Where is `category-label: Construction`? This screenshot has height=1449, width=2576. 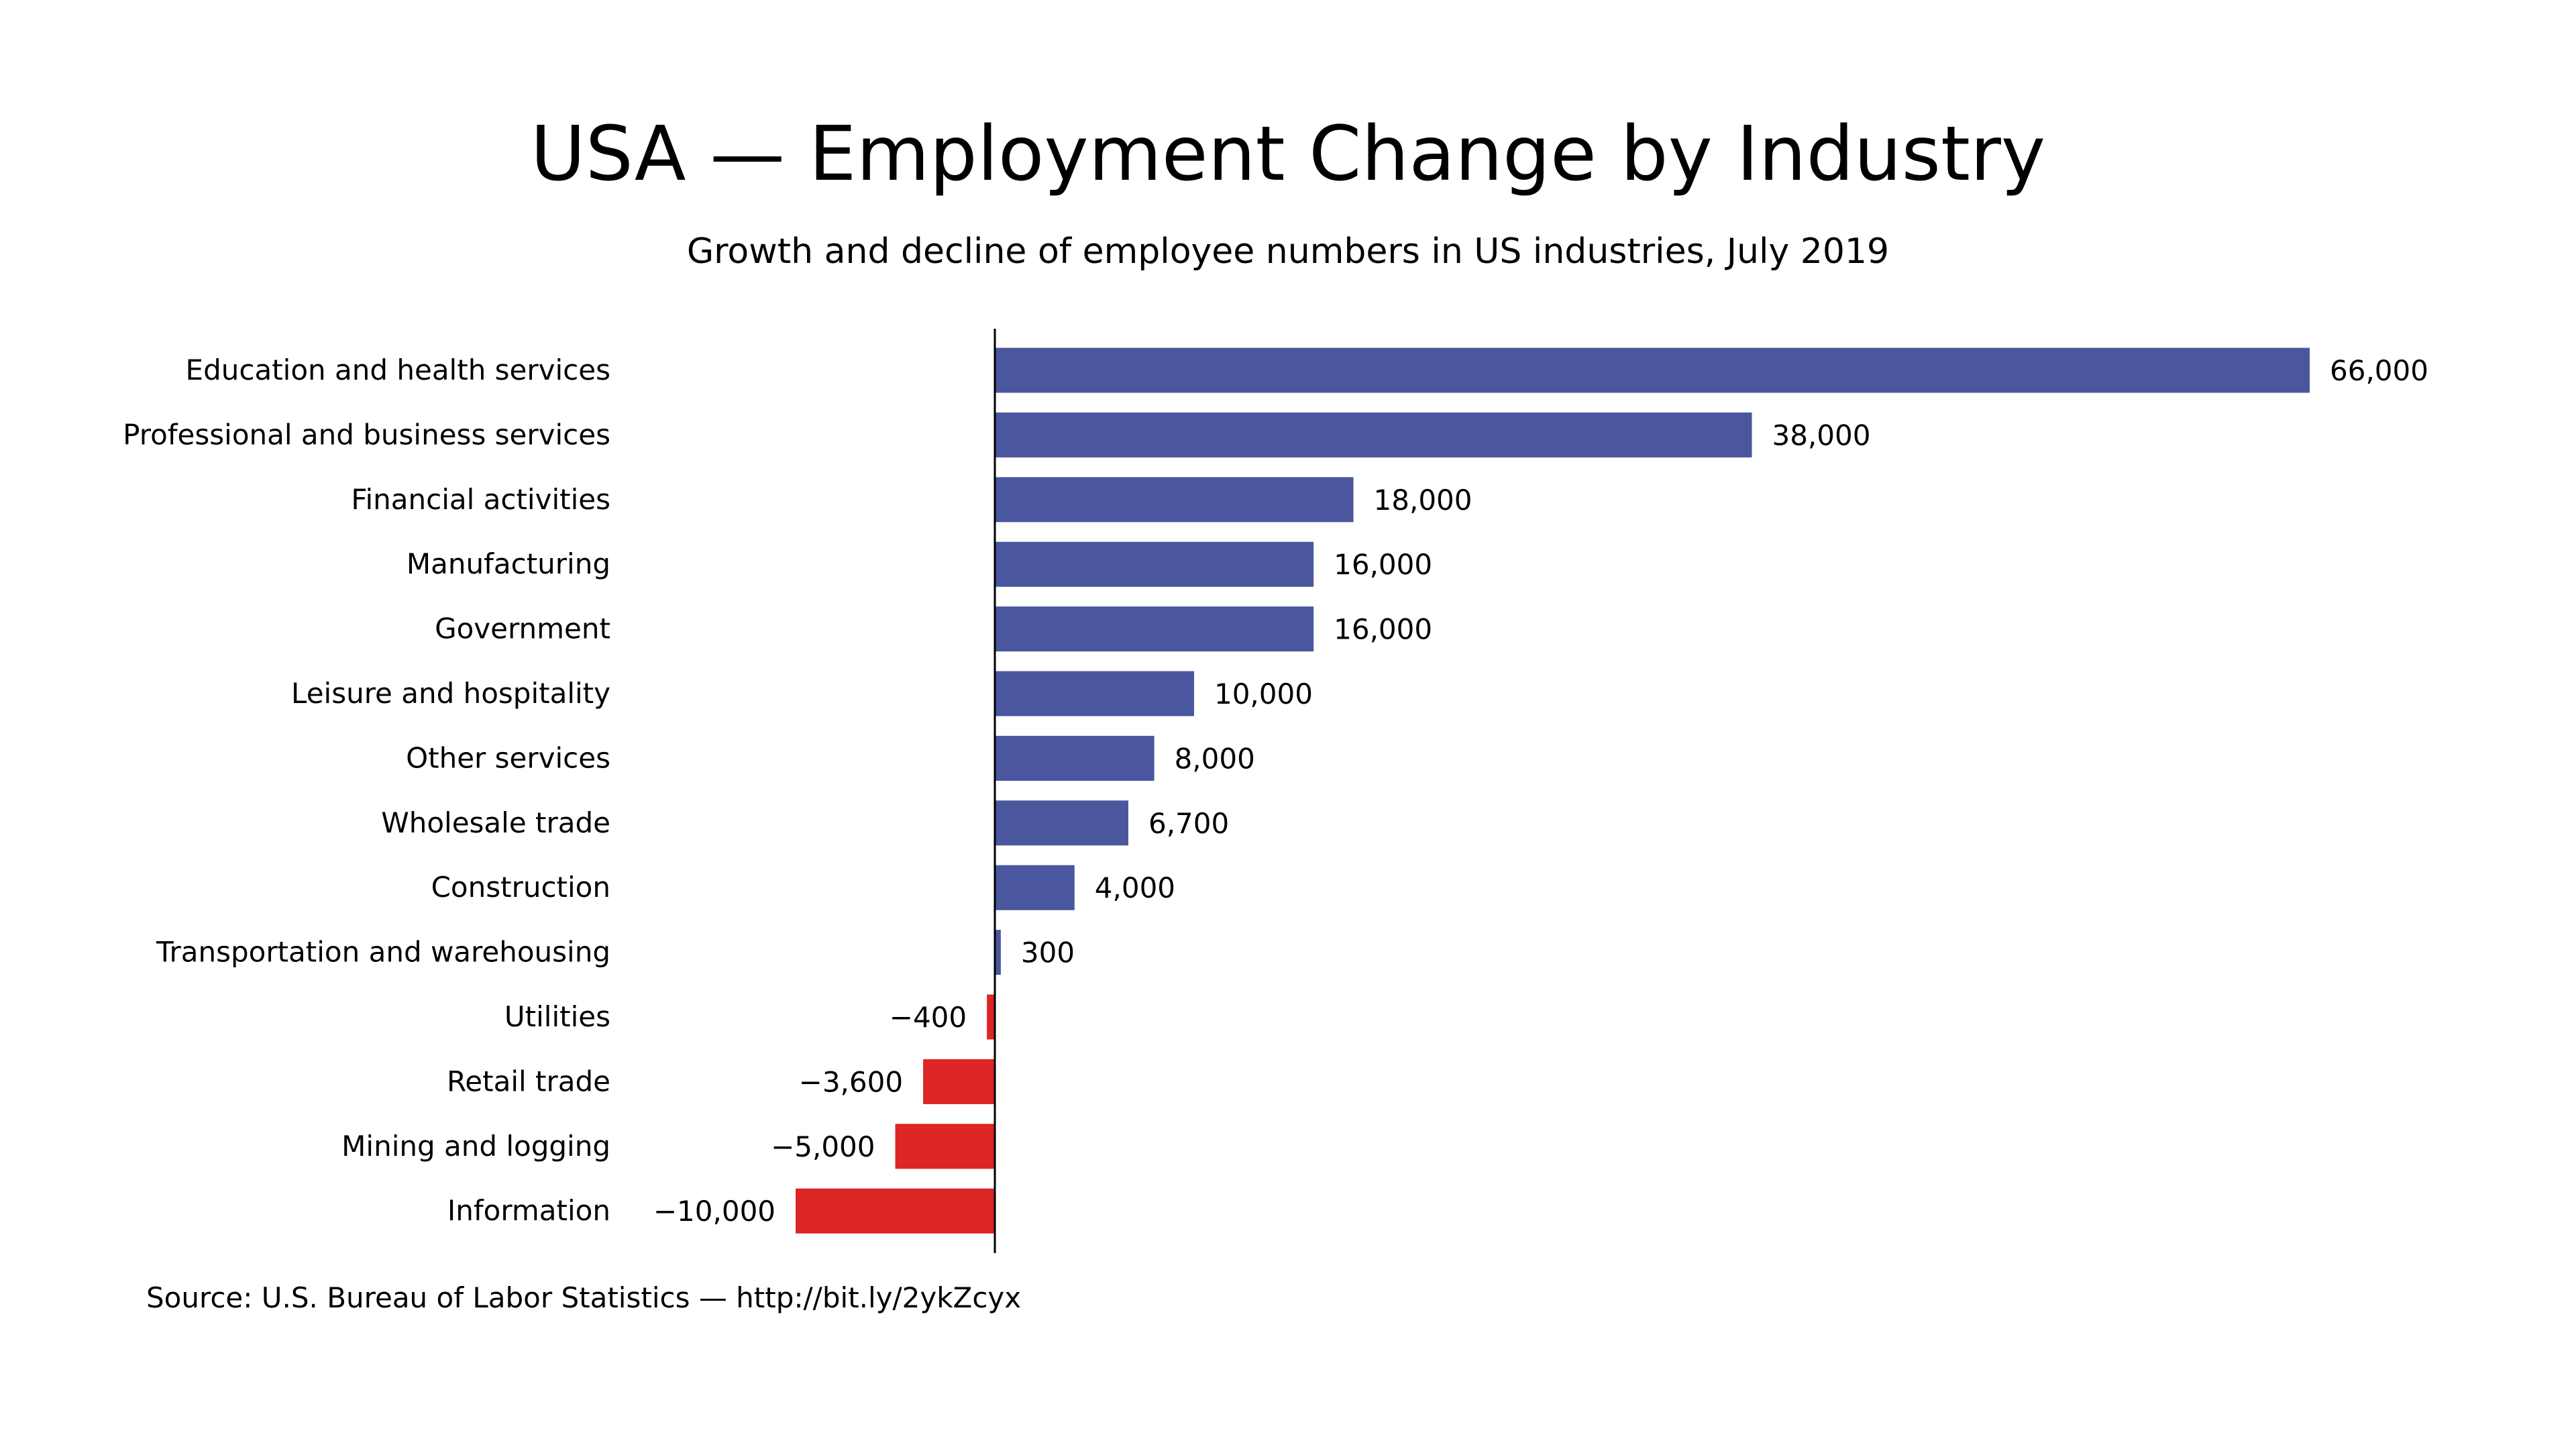 category-label: Construction is located at coordinates (520, 887).